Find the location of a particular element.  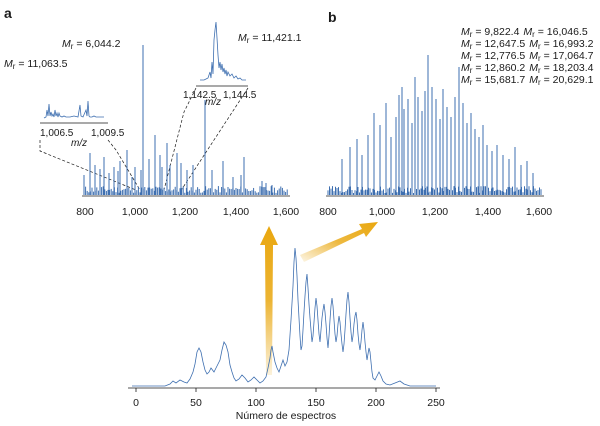

chromatogram-tick-label: 250 is located at coordinates (436, 403).